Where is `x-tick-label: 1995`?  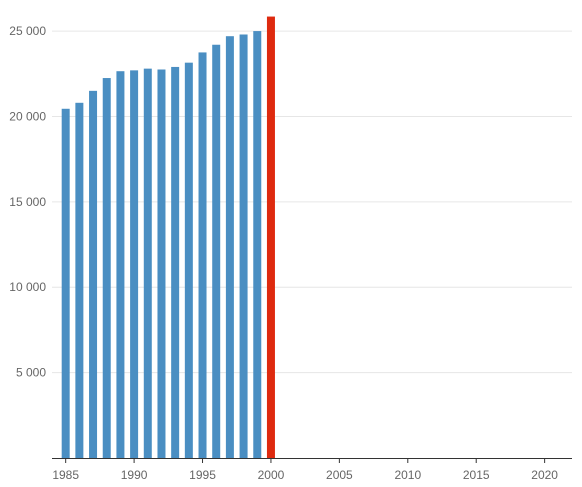 x-tick-label: 1995 is located at coordinates (202, 475).